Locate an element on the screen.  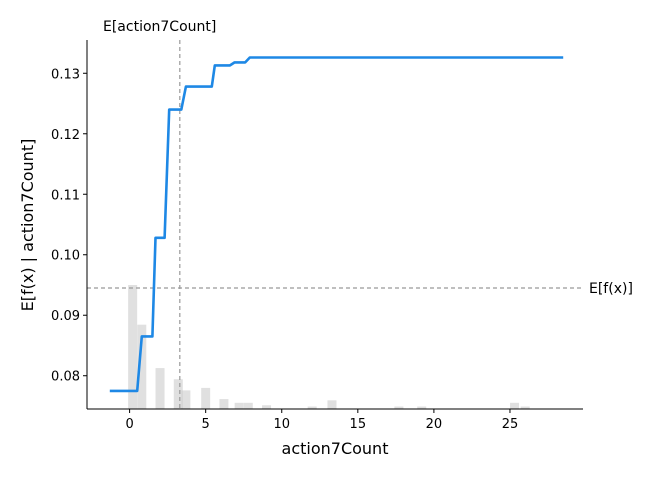
x-tick-label: 20 is located at coordinates (434, 424).